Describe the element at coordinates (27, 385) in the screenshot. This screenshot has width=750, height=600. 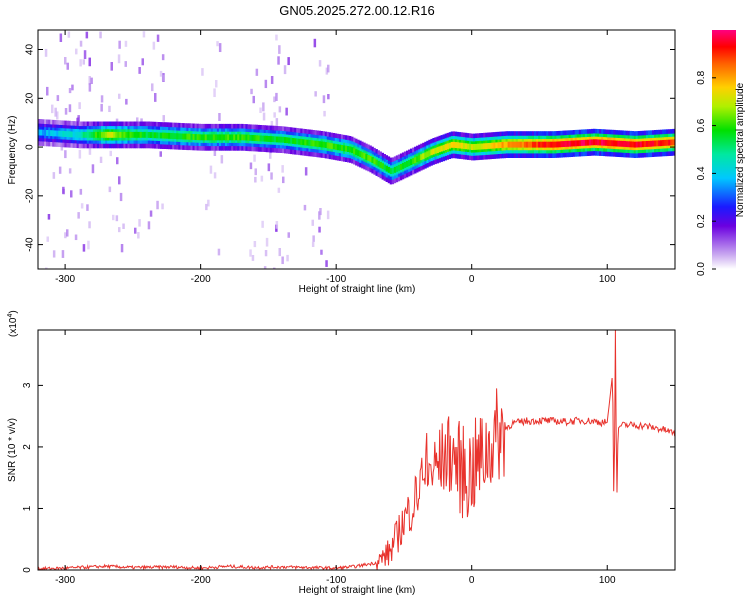
I see `y-tick-label: 3` at that location.